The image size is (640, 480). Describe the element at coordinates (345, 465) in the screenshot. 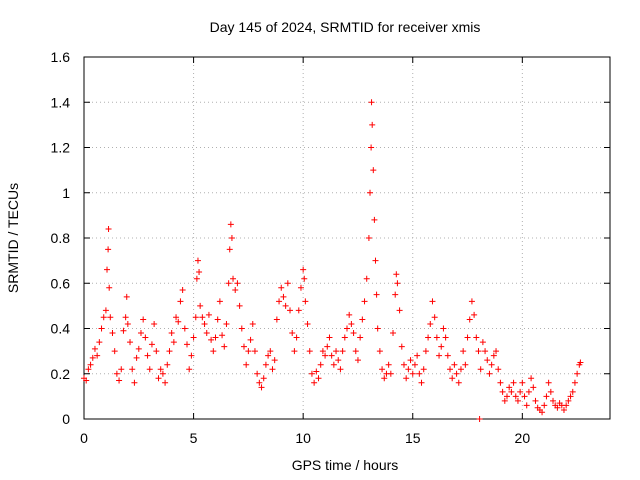

I see `x-axis-label: GPS time / hours` at that location.